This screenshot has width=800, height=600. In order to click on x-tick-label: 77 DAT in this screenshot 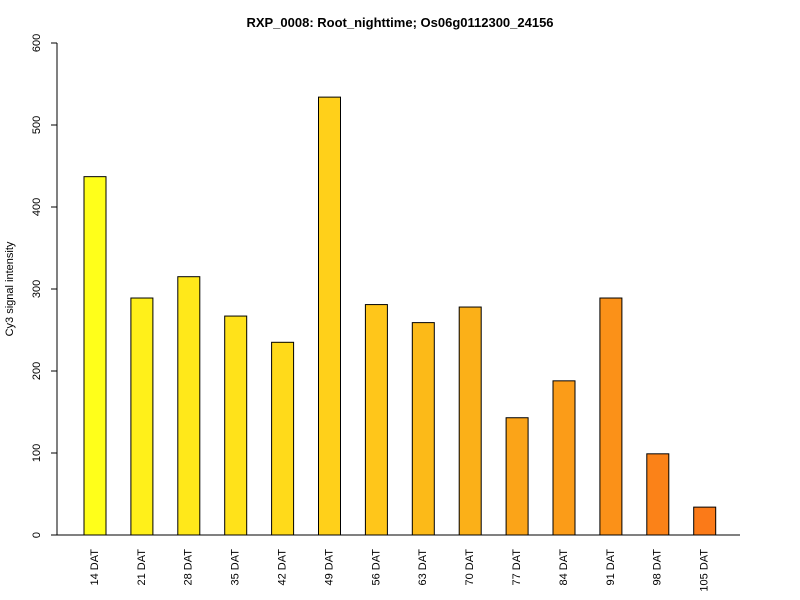, I will do `click(517, 567)`.